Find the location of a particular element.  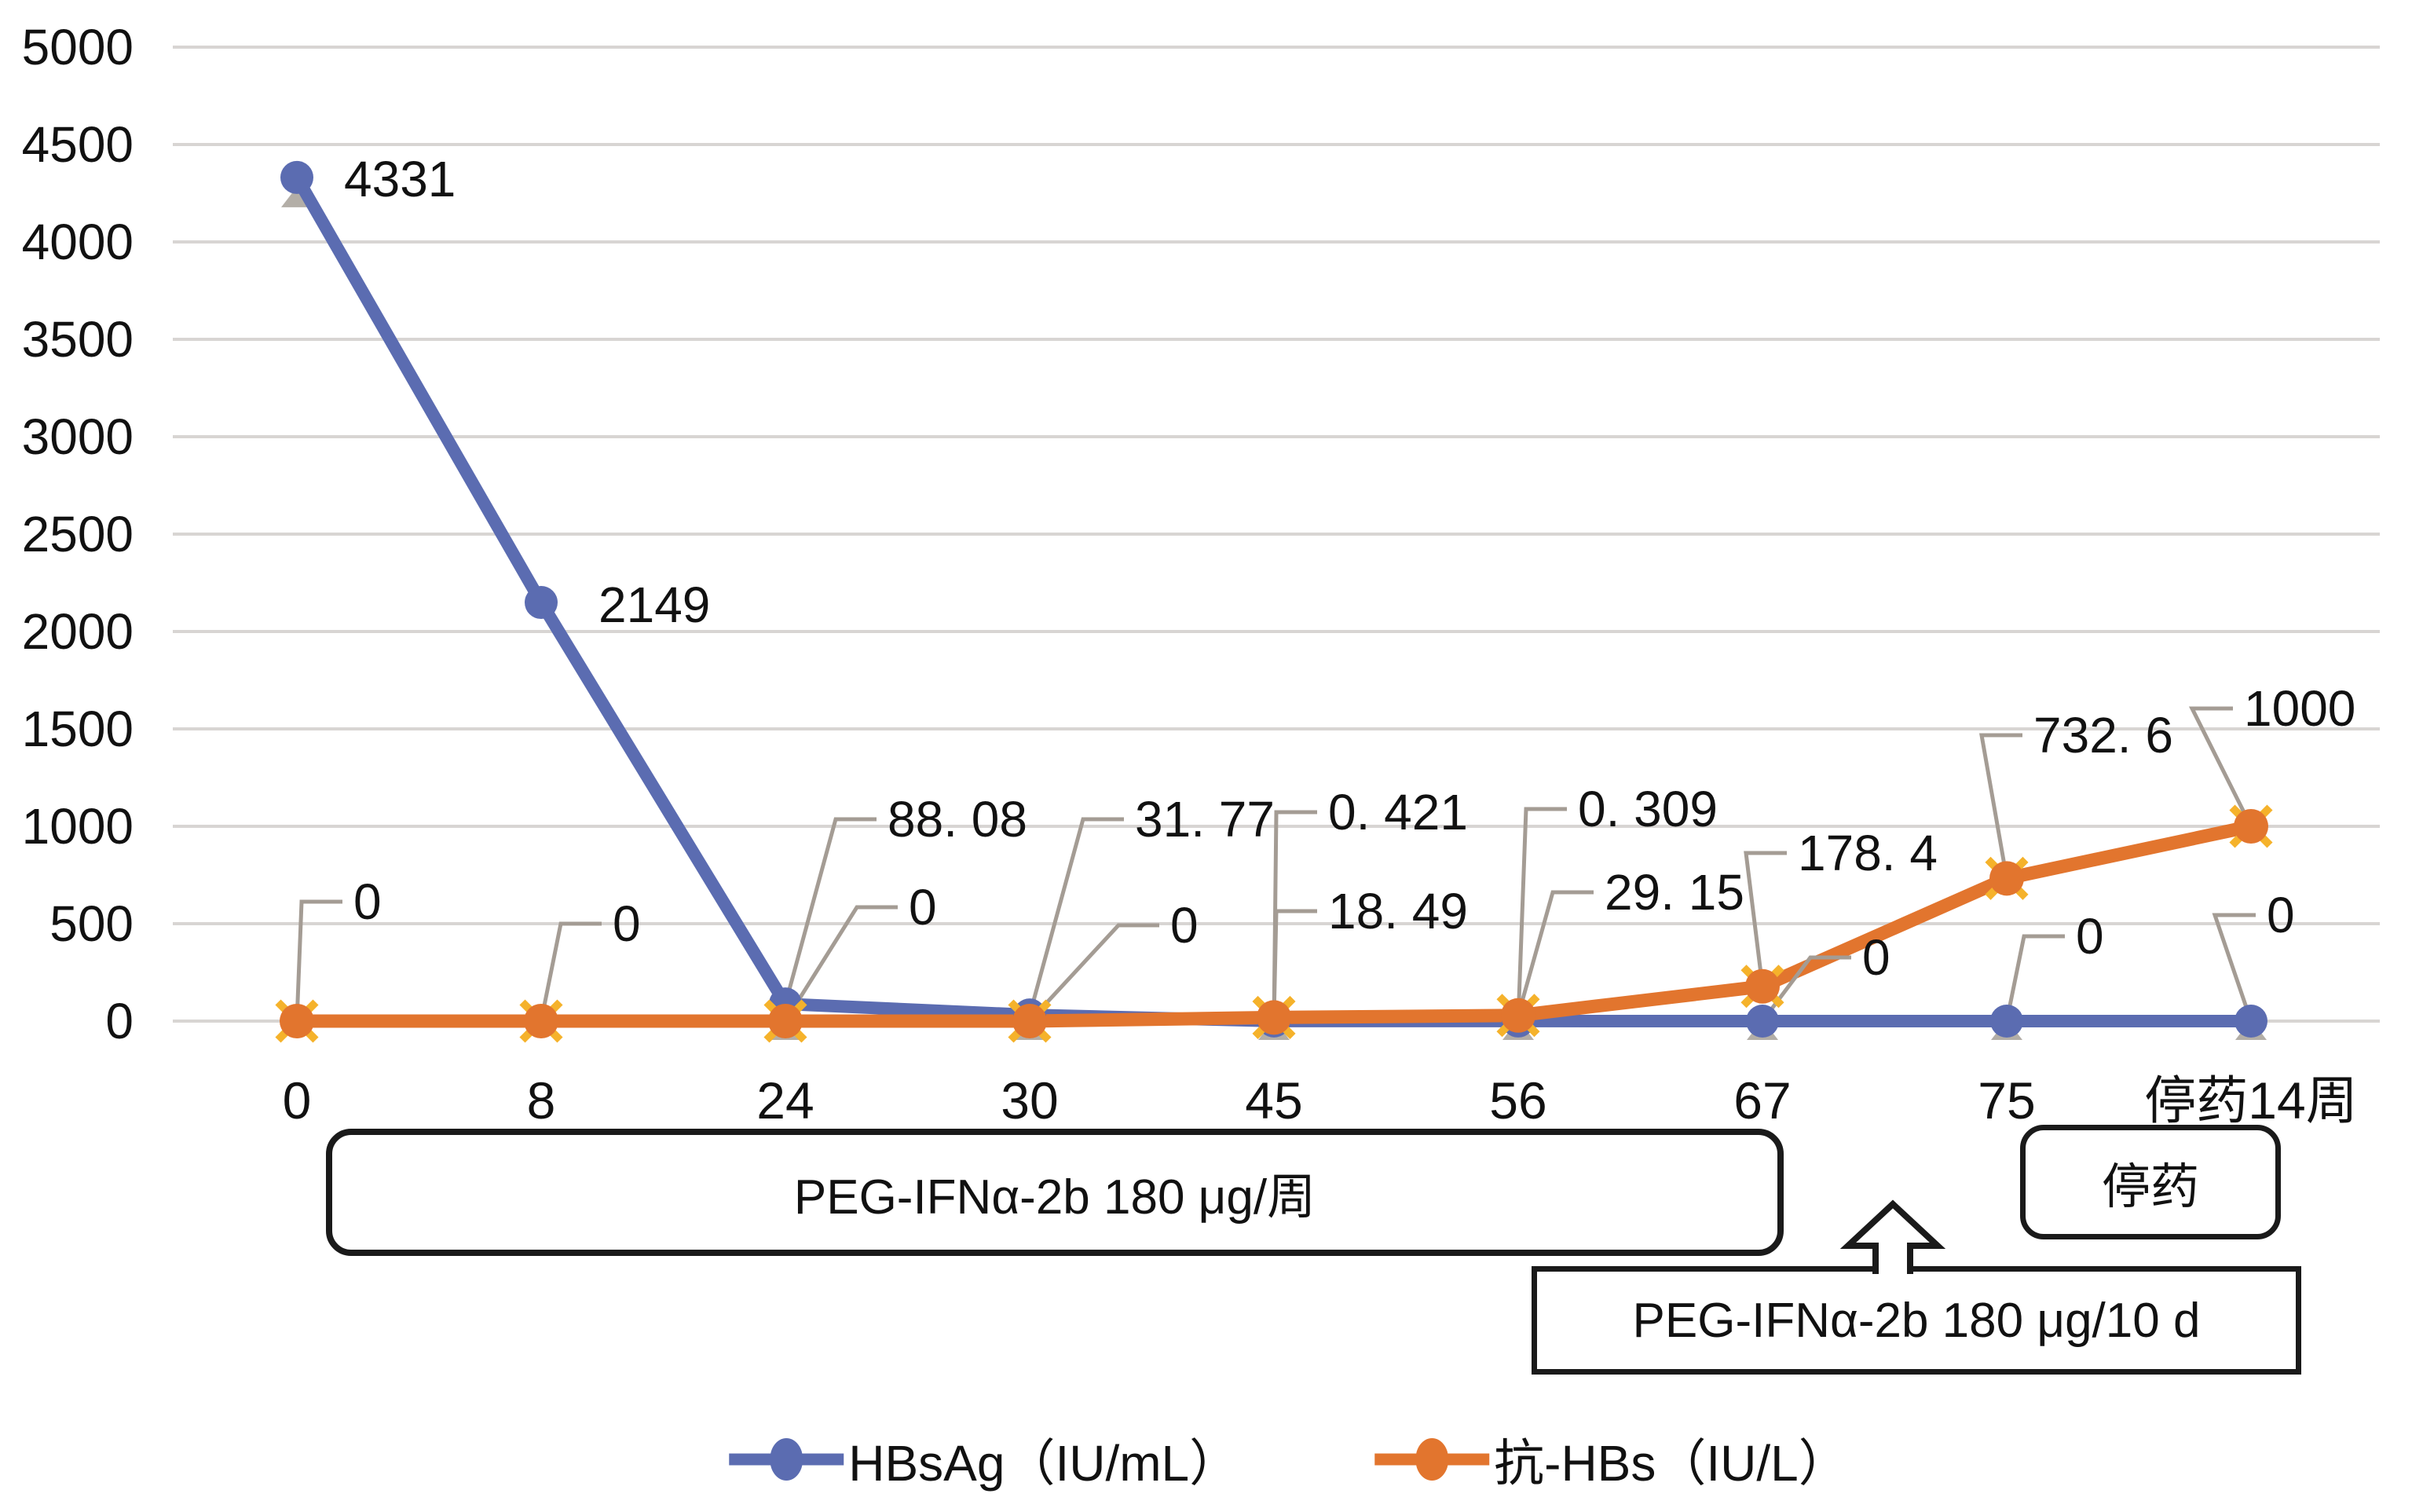

chart-legend: HBsAg（IU/mL） 抗-HBs（IU/L） is located at coordinates (1288, 1459).